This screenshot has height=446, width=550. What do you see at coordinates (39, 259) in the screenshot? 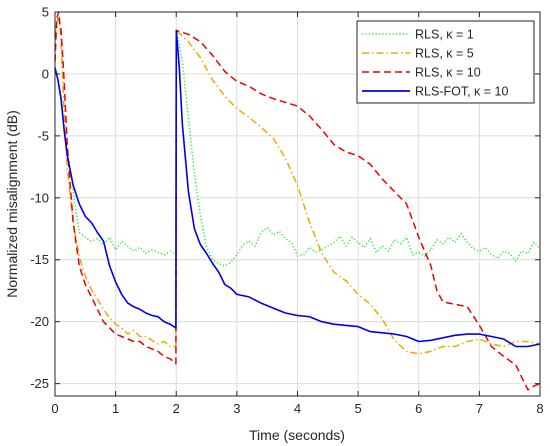
I see `y-tick-label: -15` at bounding box center [39, 259].